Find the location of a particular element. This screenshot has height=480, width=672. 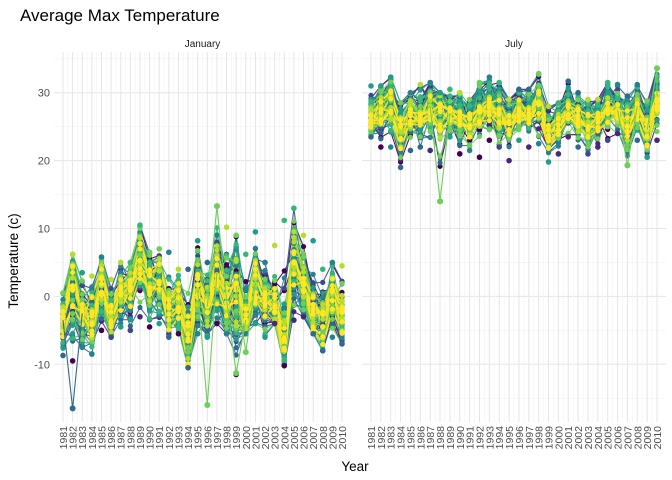

x-tick-label: 1997 is located at coordinates (530, 438).